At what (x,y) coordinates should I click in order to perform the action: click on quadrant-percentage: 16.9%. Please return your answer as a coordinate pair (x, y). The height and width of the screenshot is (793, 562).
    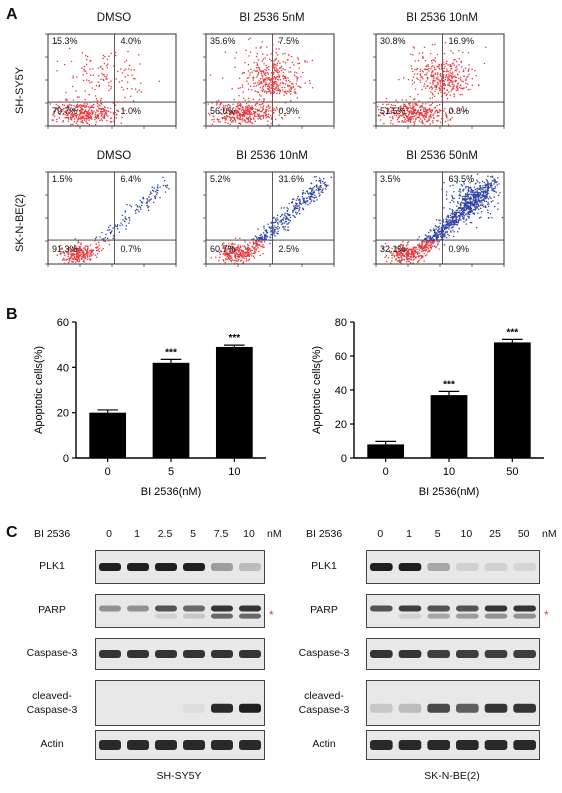
    Looking at the image, I should click on (461, 41).